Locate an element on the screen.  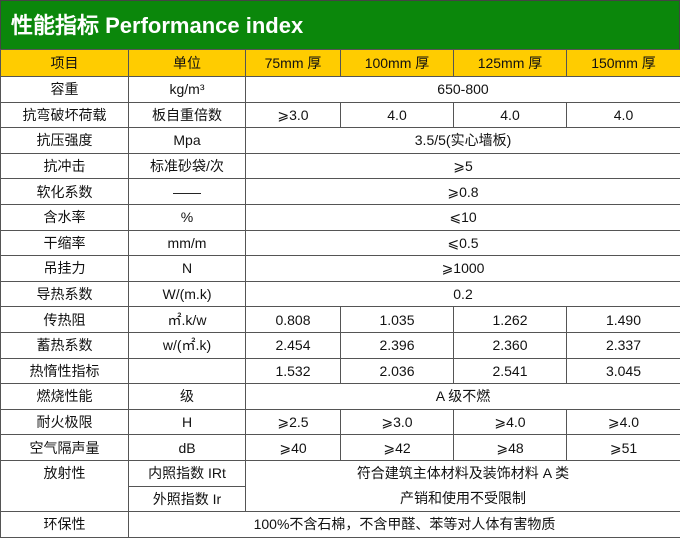
table-row: 燃烧性能级 A 级不燃 is located at coordinates (340, 396).